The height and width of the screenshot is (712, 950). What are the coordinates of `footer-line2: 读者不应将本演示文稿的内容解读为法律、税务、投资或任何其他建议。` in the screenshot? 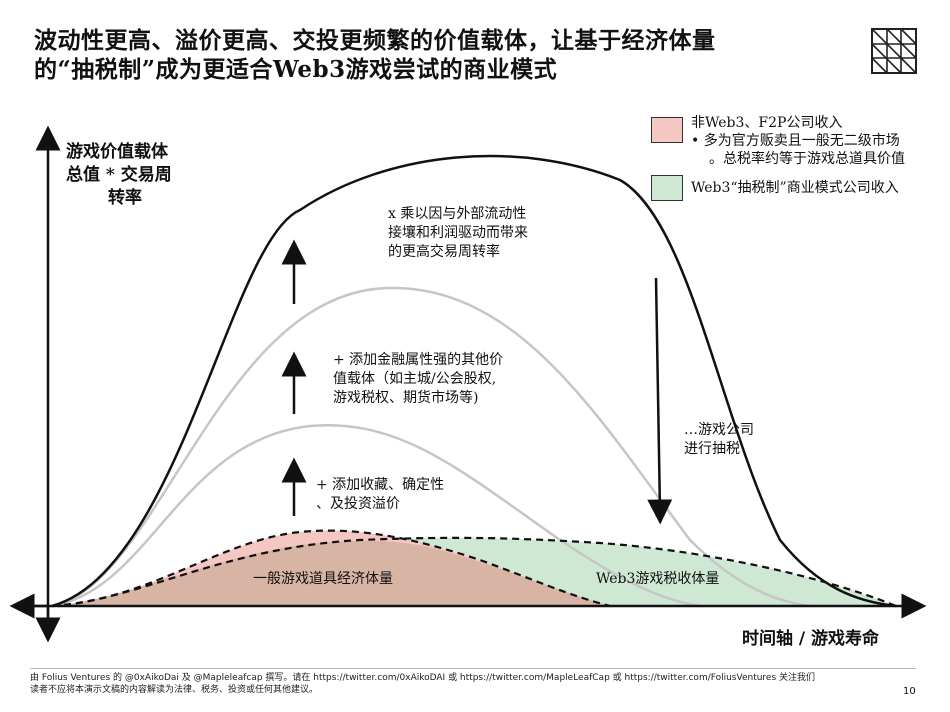 It's located at (174, 690).